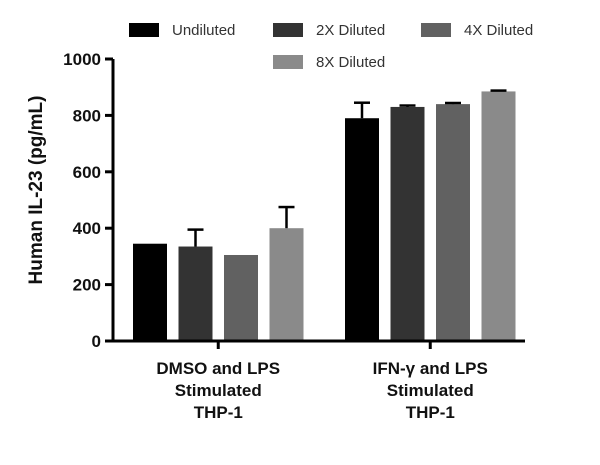 The image size is (600, 465). What do you see at coordinates (82, 59) in the screenshot?
I see `y-tick-label-1000: 1000` at bounding box center [82, 59].